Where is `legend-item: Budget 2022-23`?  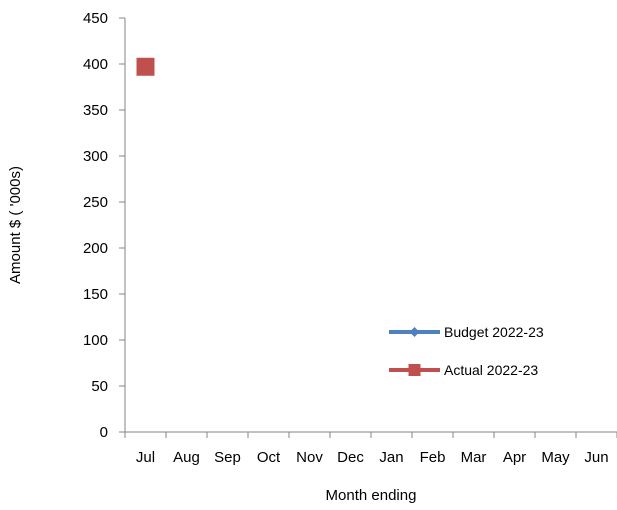 legend-item: Budget 2022-23 is located at coordinates (466, 332).